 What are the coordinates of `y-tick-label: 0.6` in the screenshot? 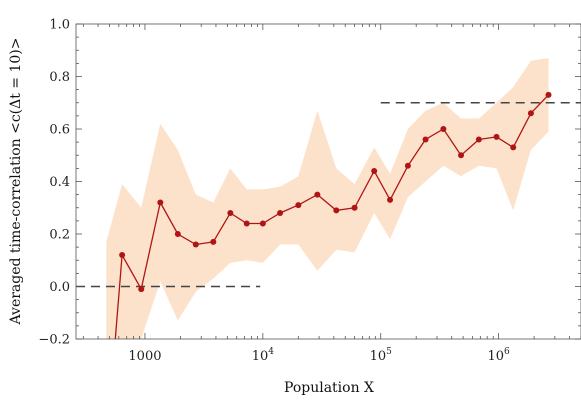 It's located at (59, 130).